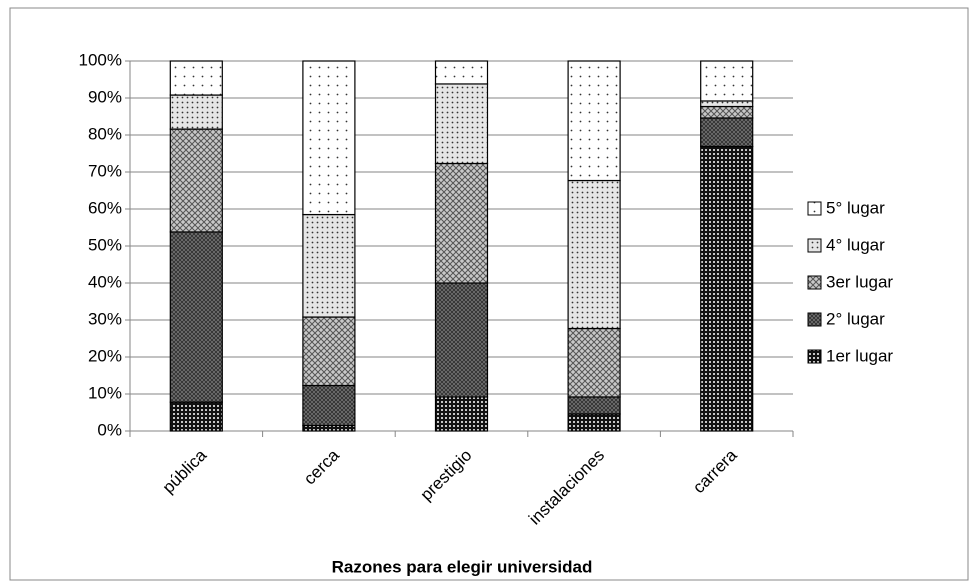  What do you see at coordinates (100, 59) in the screenshot?
I see `y-tick-label: 100%` at bounding box center [100, 59].